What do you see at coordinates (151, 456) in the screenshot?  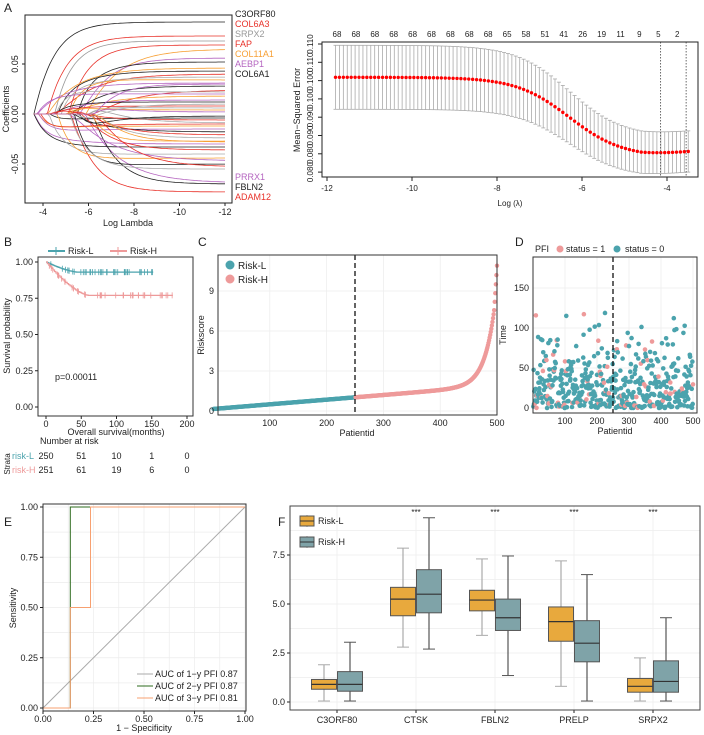 I see `risk-table-value: 1` at bounding box center [151, 456].